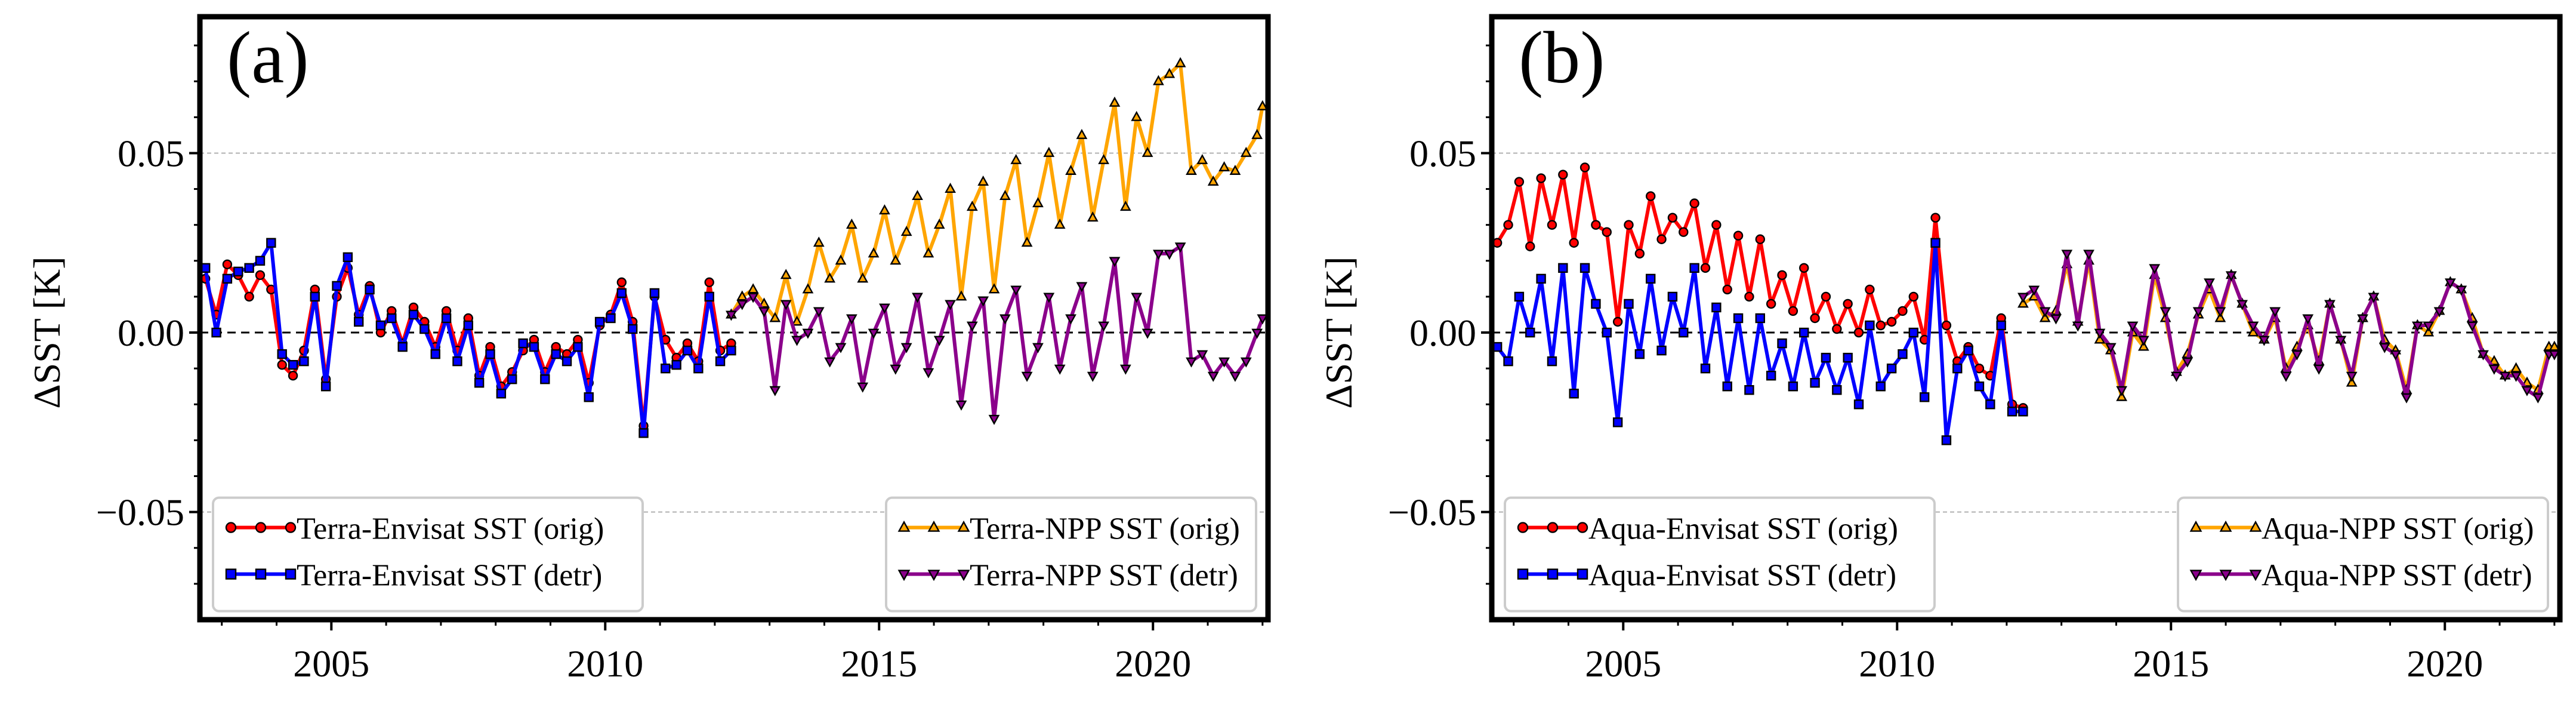  What do you see at coordinates (1743, 529) in the screenshot?
I see `legend-entry-label: Aqua-Envisat SST (orig)` at bounding box center [1743, 529].